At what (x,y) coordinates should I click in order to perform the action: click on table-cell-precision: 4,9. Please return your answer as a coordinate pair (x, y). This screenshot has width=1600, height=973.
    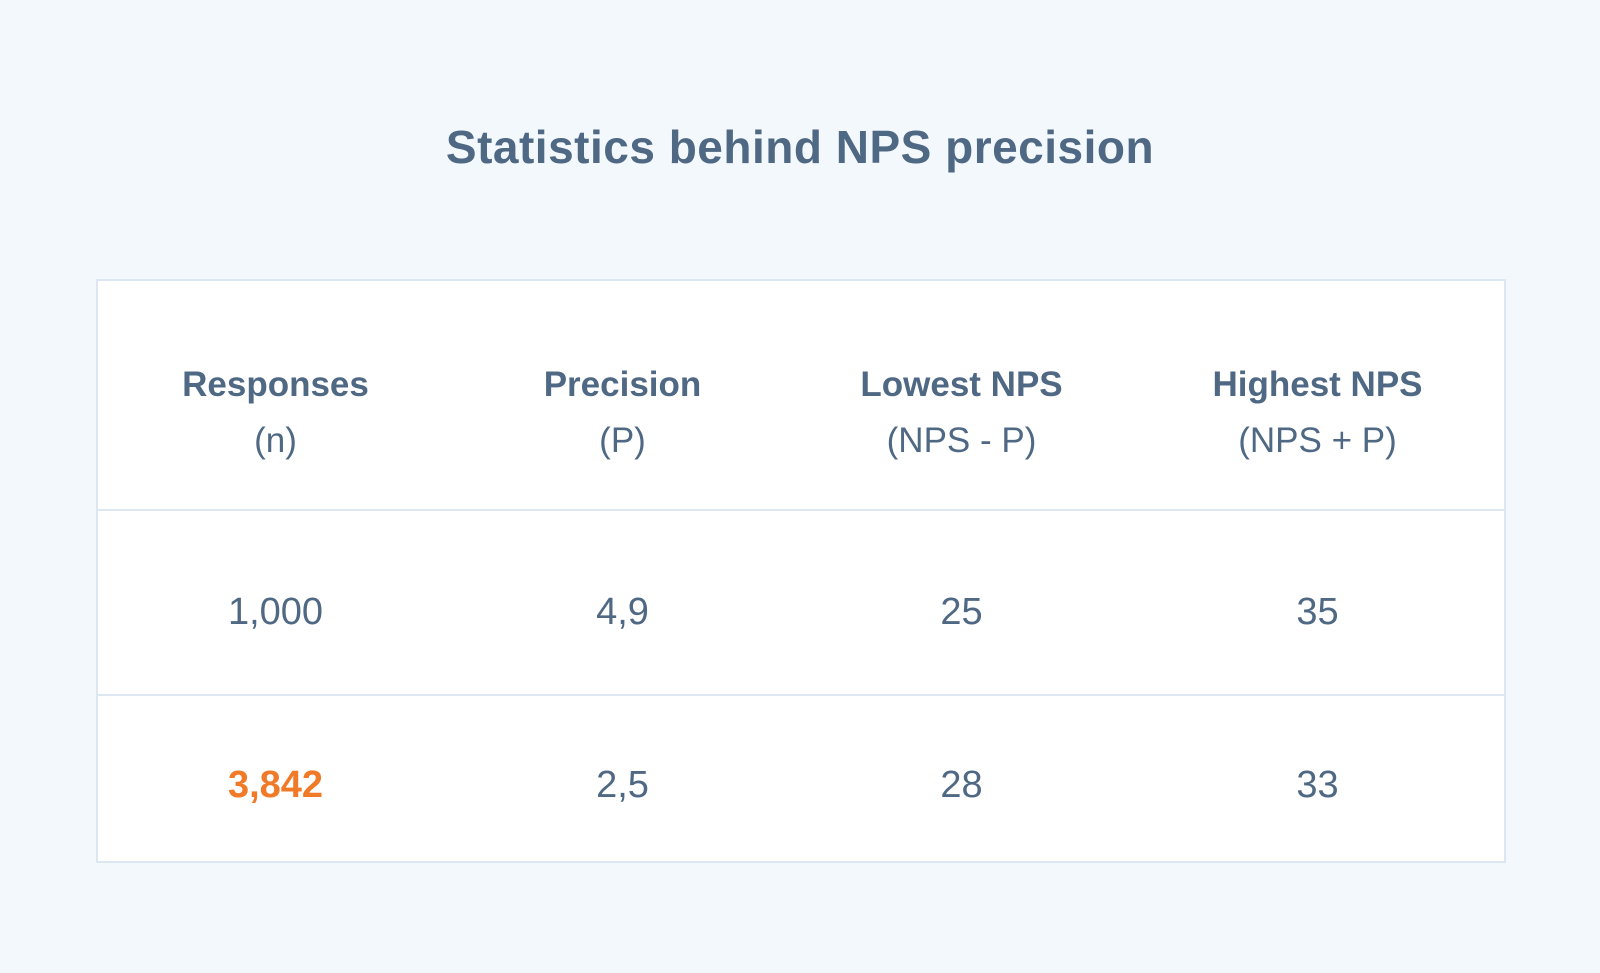
    Looking at the image, I should click on (622, 602).